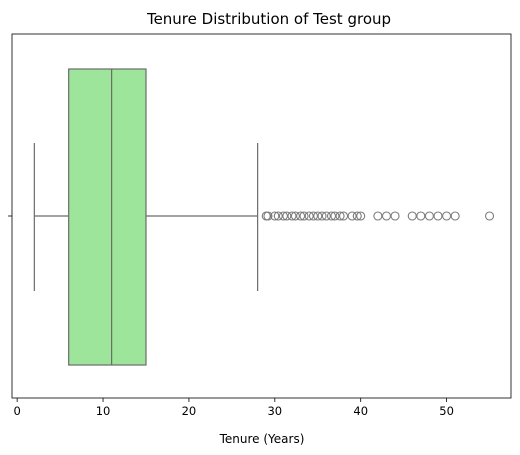  What do you see at coordinates (16, 411) in the screenshot?
I see `x-tick-label: 0` at bounding box center [16, 411].